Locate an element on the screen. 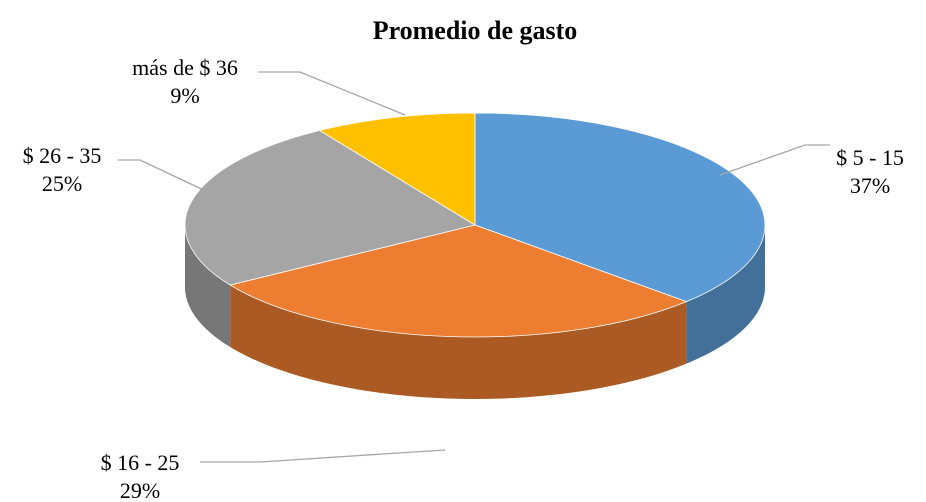 The height and width of the screenshot is (502, 926). chart-title: Promedio de gasto is located at coordinates (475, 30).